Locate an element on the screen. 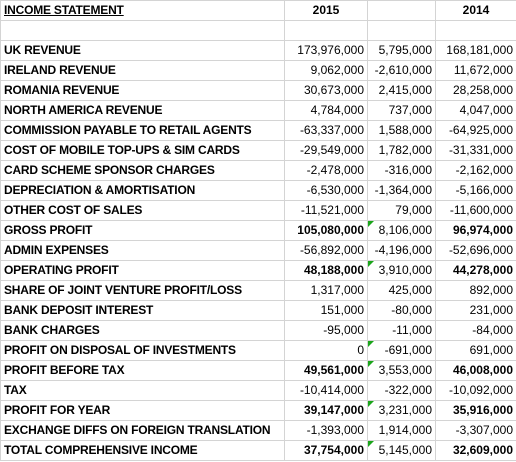 The image size is (516, 462). row-label: COST OF MOBILE TOP-UPS & SIM CARDS is located at coordinates (142, 150).